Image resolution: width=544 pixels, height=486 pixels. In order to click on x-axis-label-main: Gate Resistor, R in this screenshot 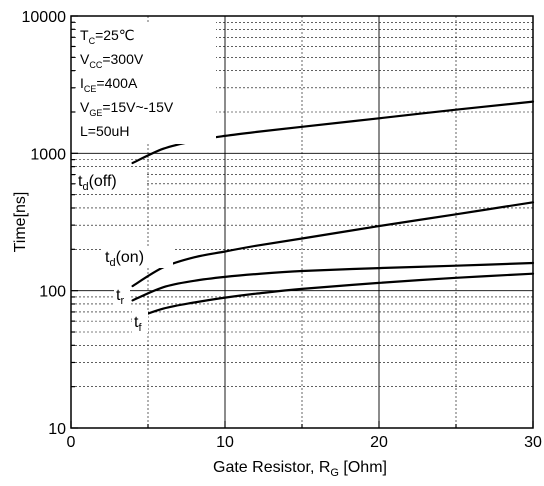, I will do `click(271, 467)`.